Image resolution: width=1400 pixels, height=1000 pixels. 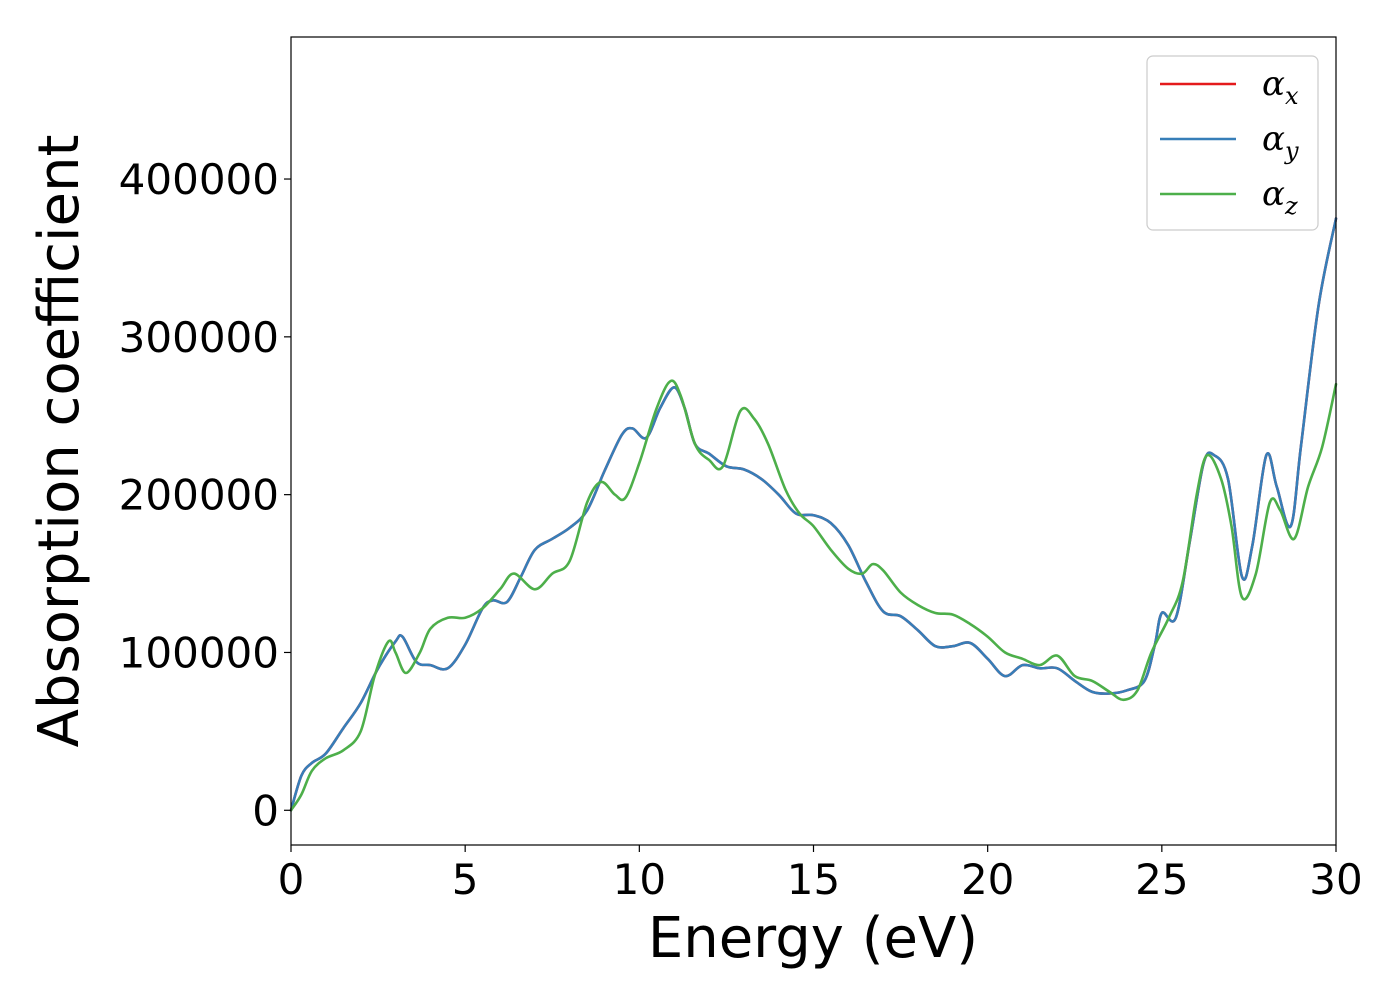 What do you see at coordinates (639, 879) in the screenshot?
I see `x-tick-label: 10` at bounding box center [639, 879].